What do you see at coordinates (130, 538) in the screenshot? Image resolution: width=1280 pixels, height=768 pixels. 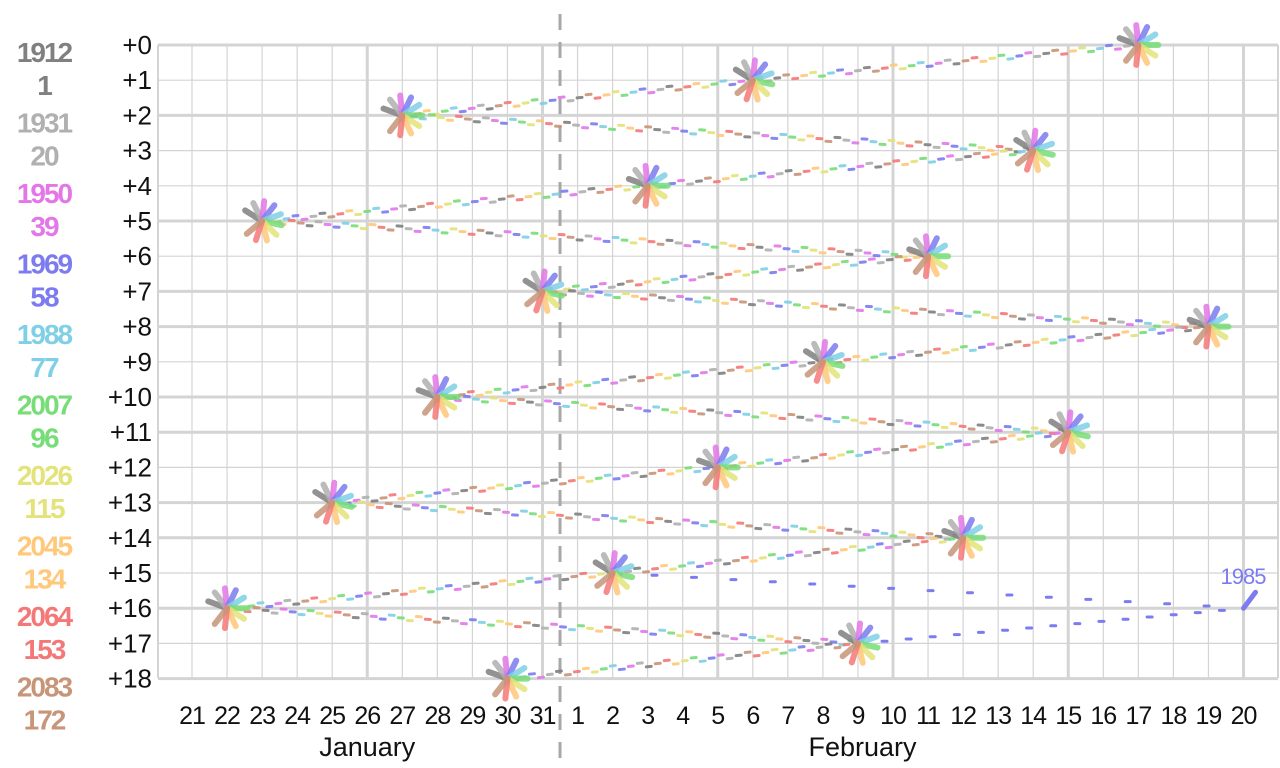 I see `y-tick-label: +14` at bounding box center [130, 538].